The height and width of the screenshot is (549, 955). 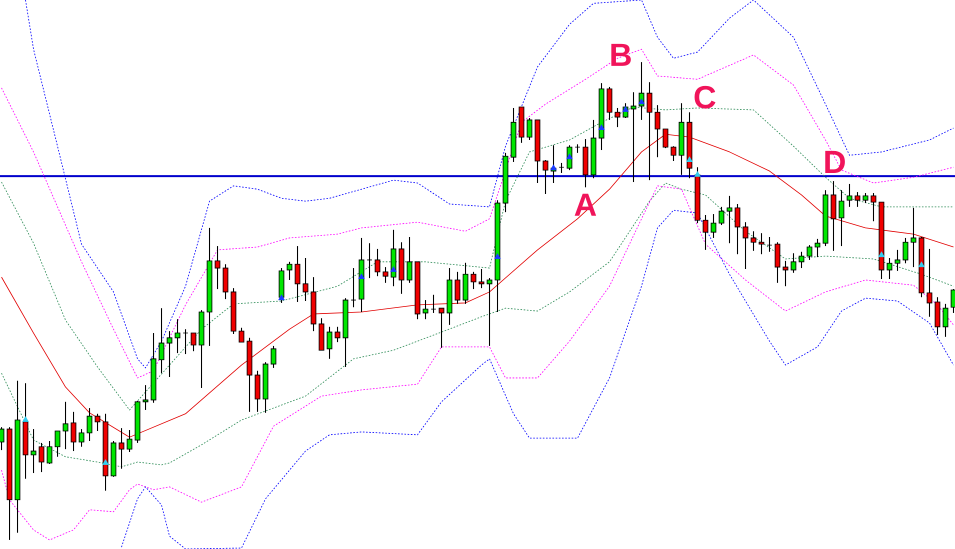 I want to click on annotation: A, so click(x=585, y=205).